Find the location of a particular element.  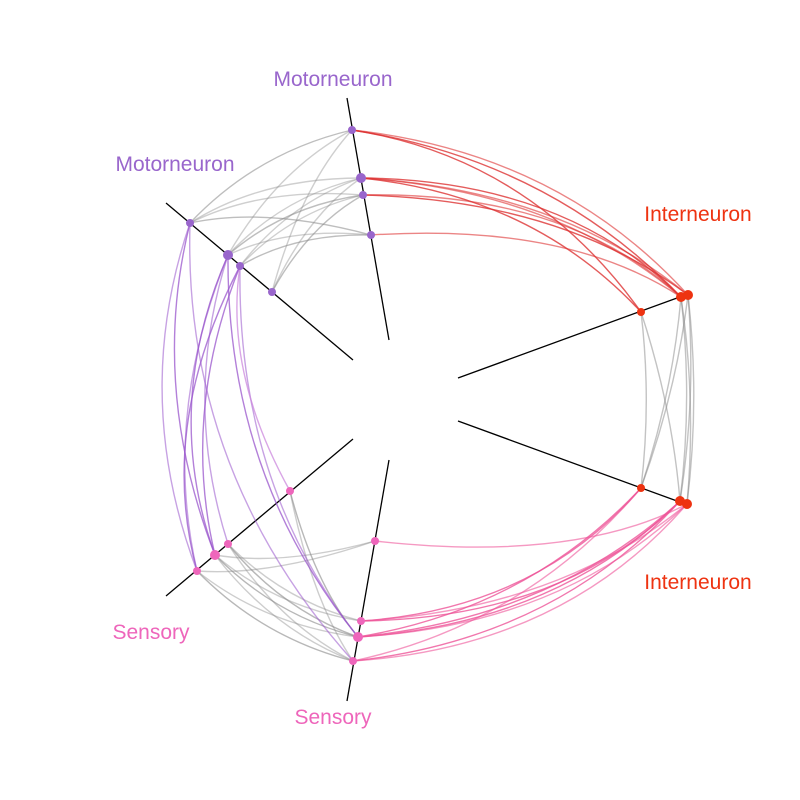

node-ma1 is located at coordinates (352, 130).